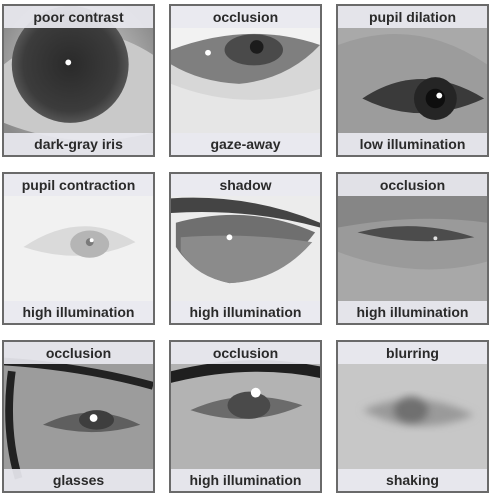 The height and width of the screenshot is (501, 489). I want to click on cause-label: gaze-away, so click(245, 144).